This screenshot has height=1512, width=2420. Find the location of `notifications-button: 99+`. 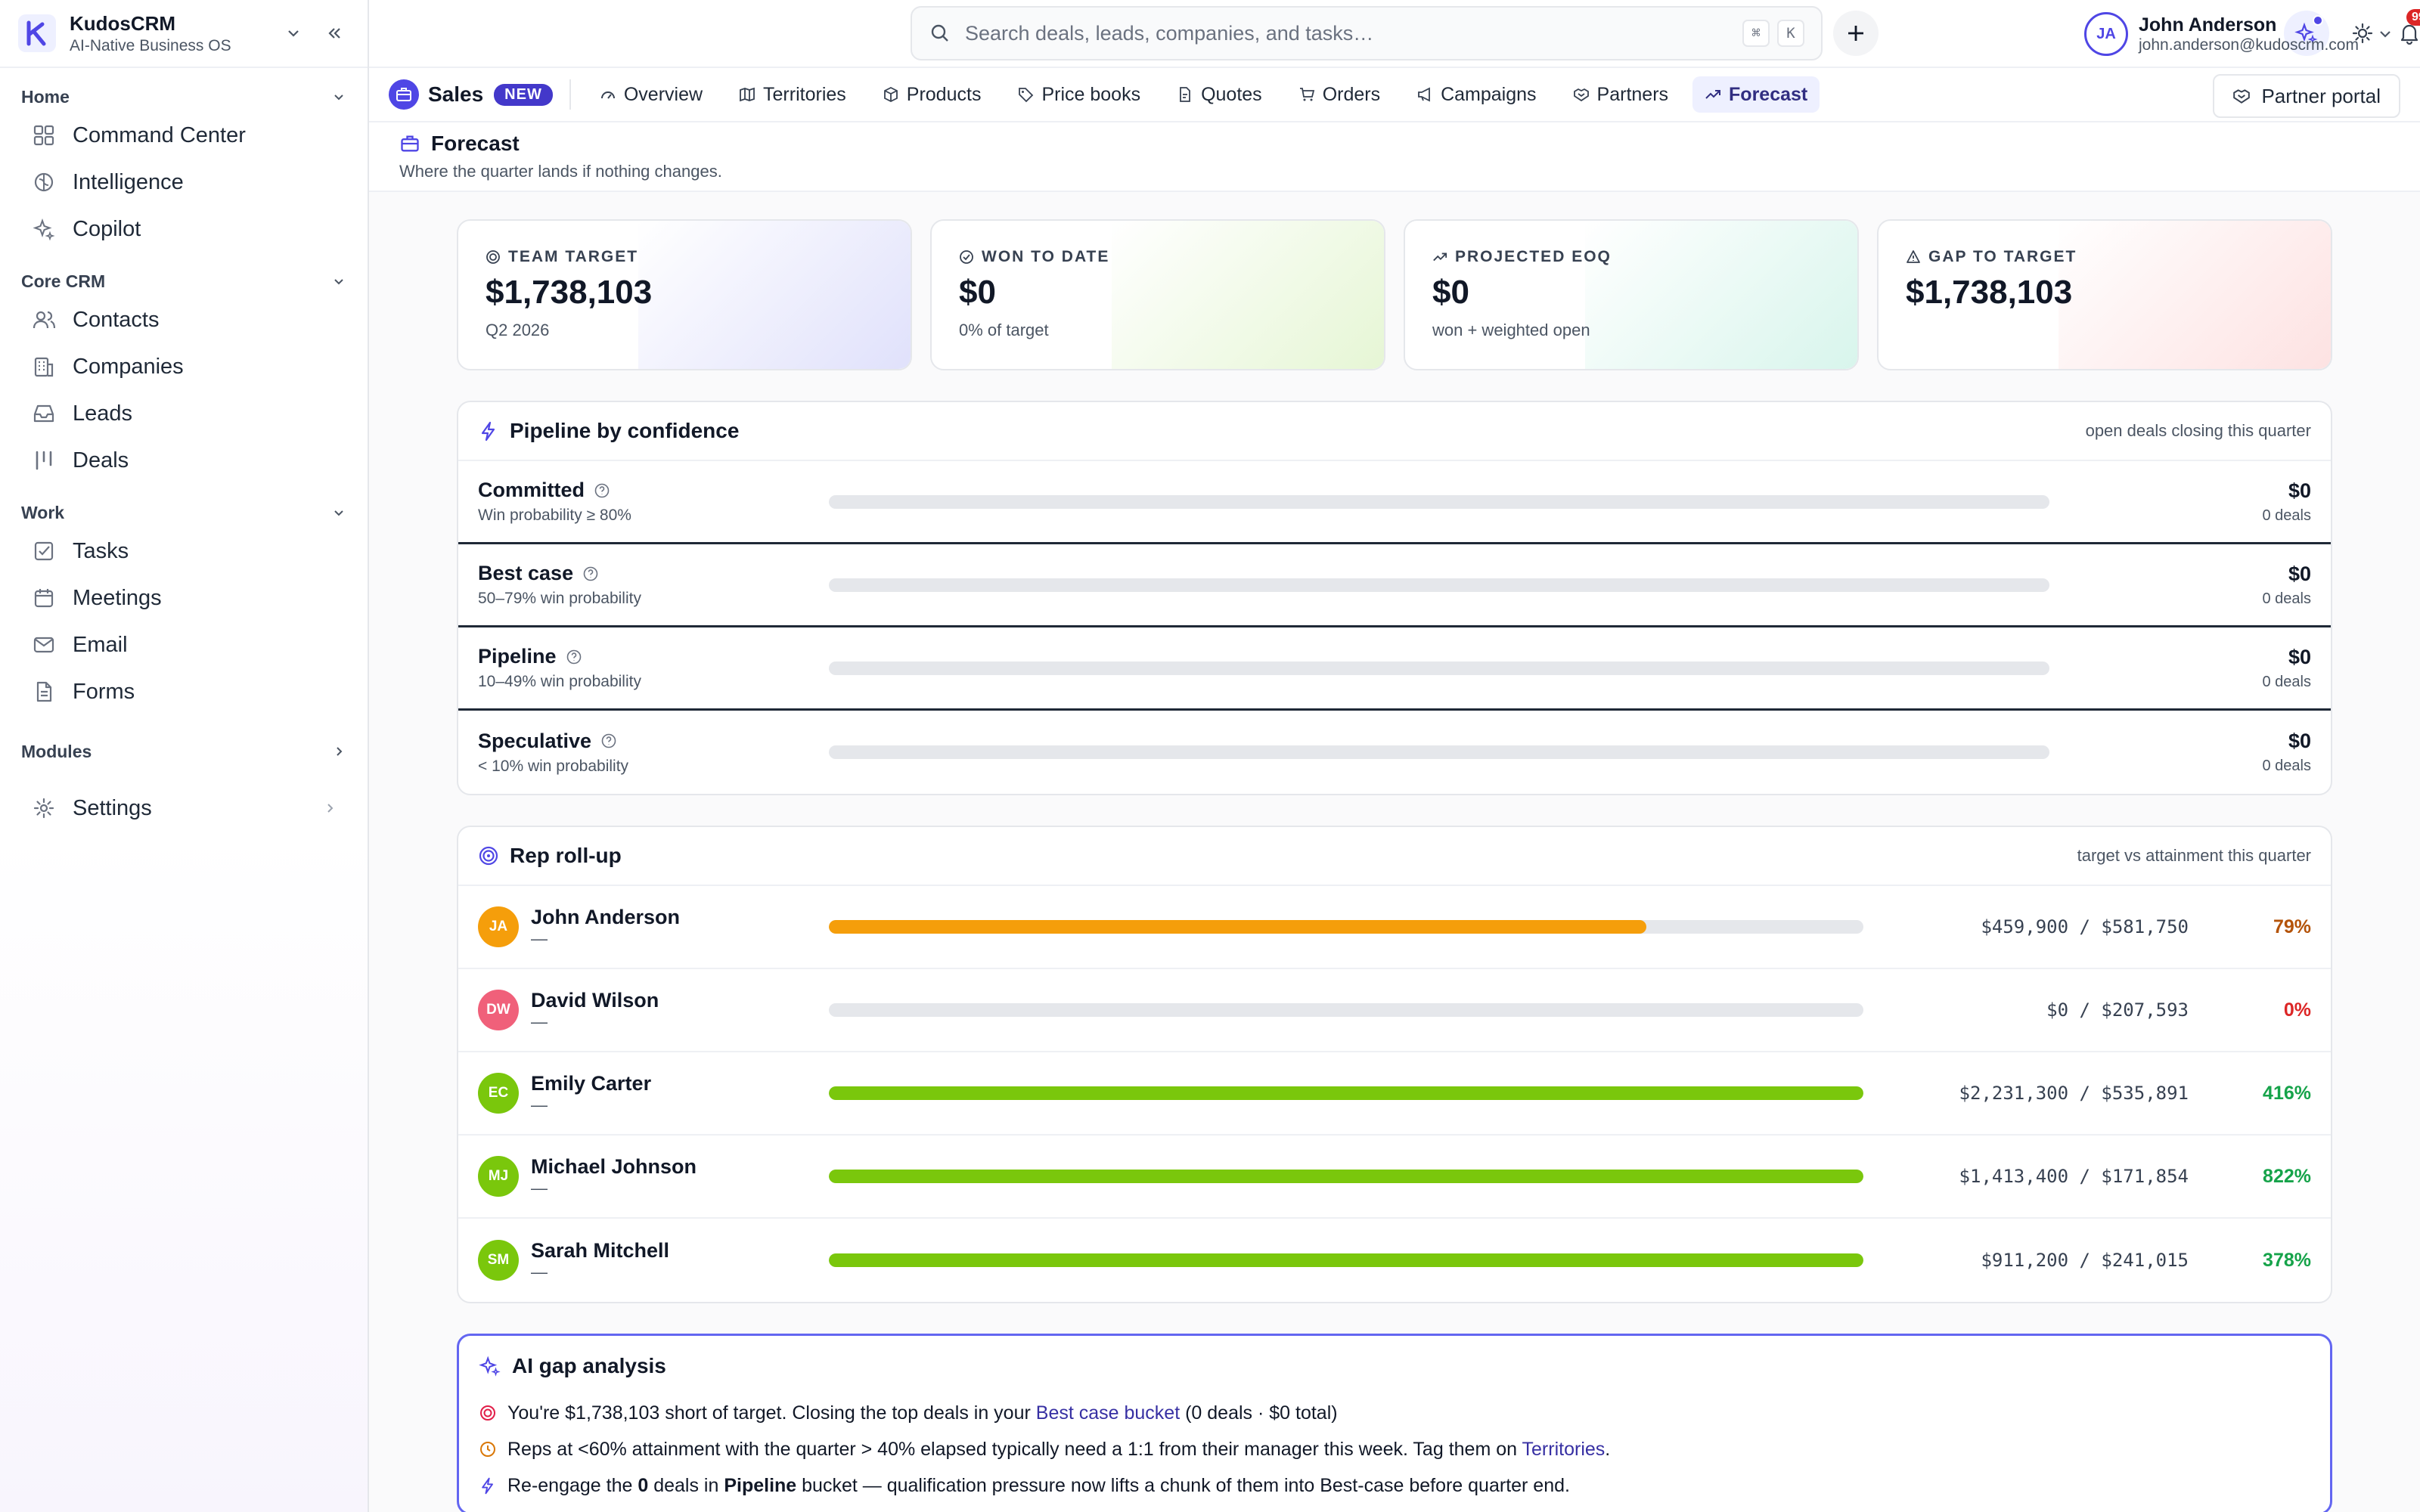

notifications-button: 99+ is located at coordinates (2403, 32).